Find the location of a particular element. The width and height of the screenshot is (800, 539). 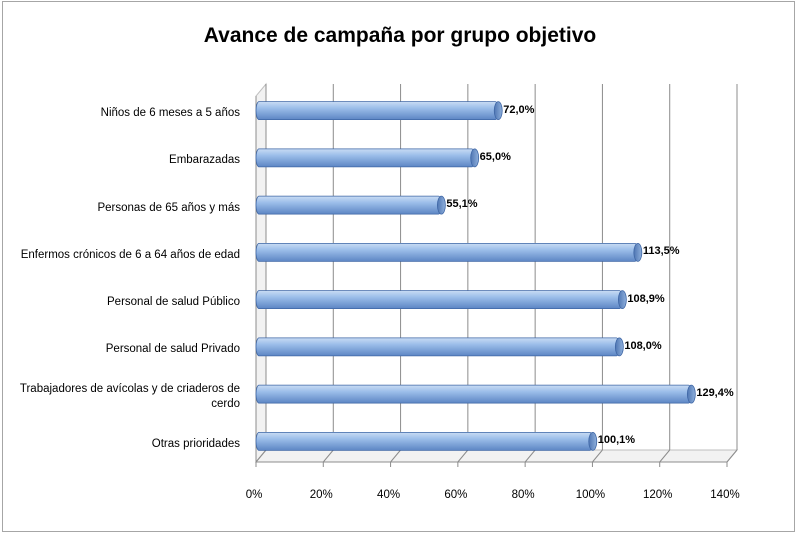

x-tick-label: 100% is located at coordinates (590, 495).